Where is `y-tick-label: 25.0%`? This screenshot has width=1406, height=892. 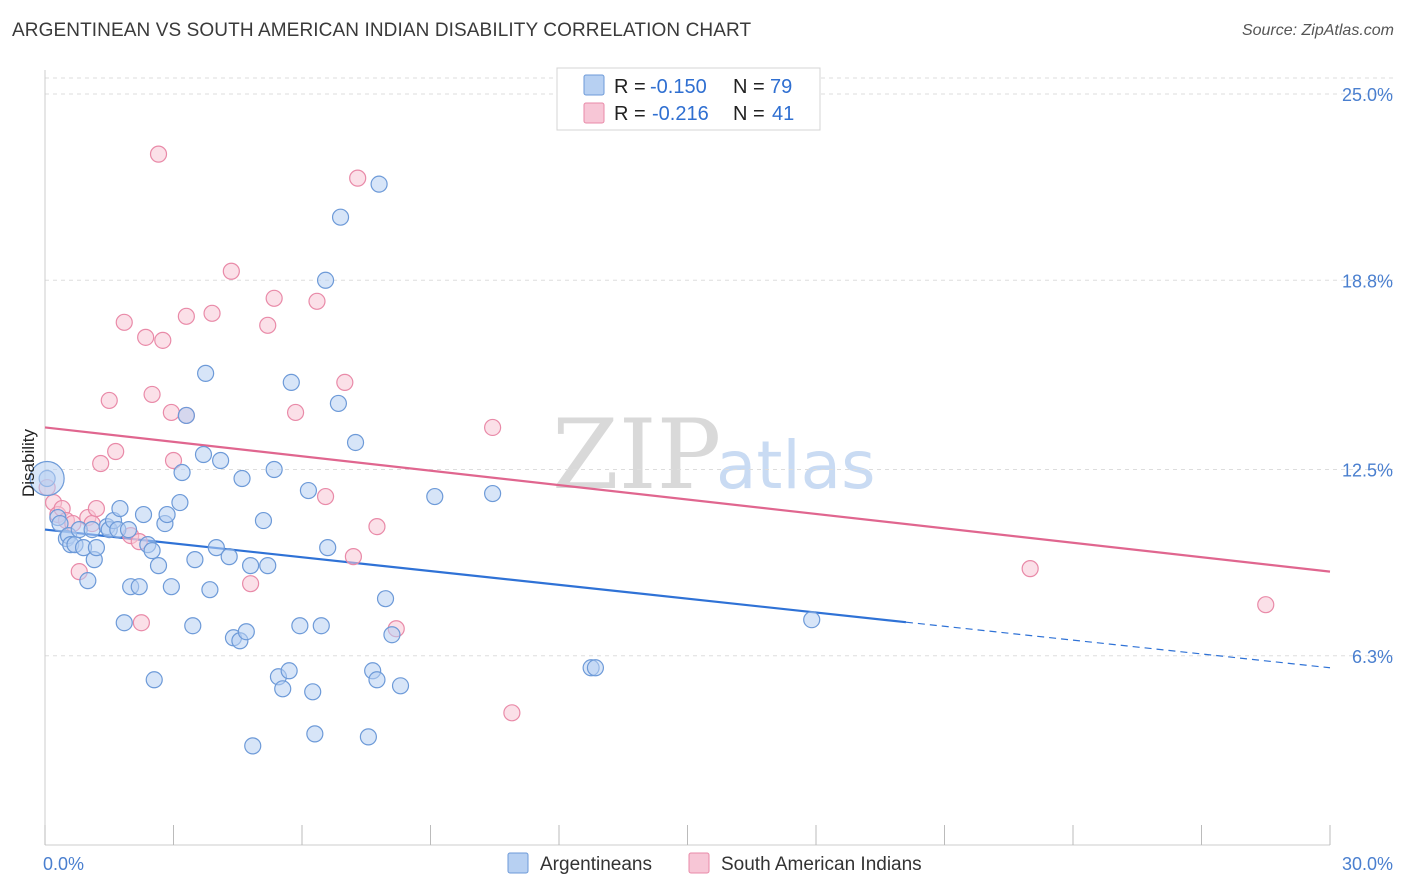
y-tick-label: 25.0% is located at coordinates (1367, 95).